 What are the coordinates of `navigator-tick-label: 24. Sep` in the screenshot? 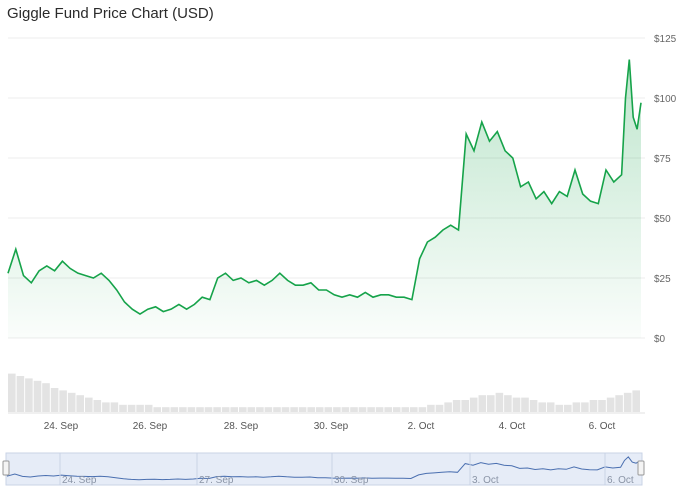 It's located at (79, 480).